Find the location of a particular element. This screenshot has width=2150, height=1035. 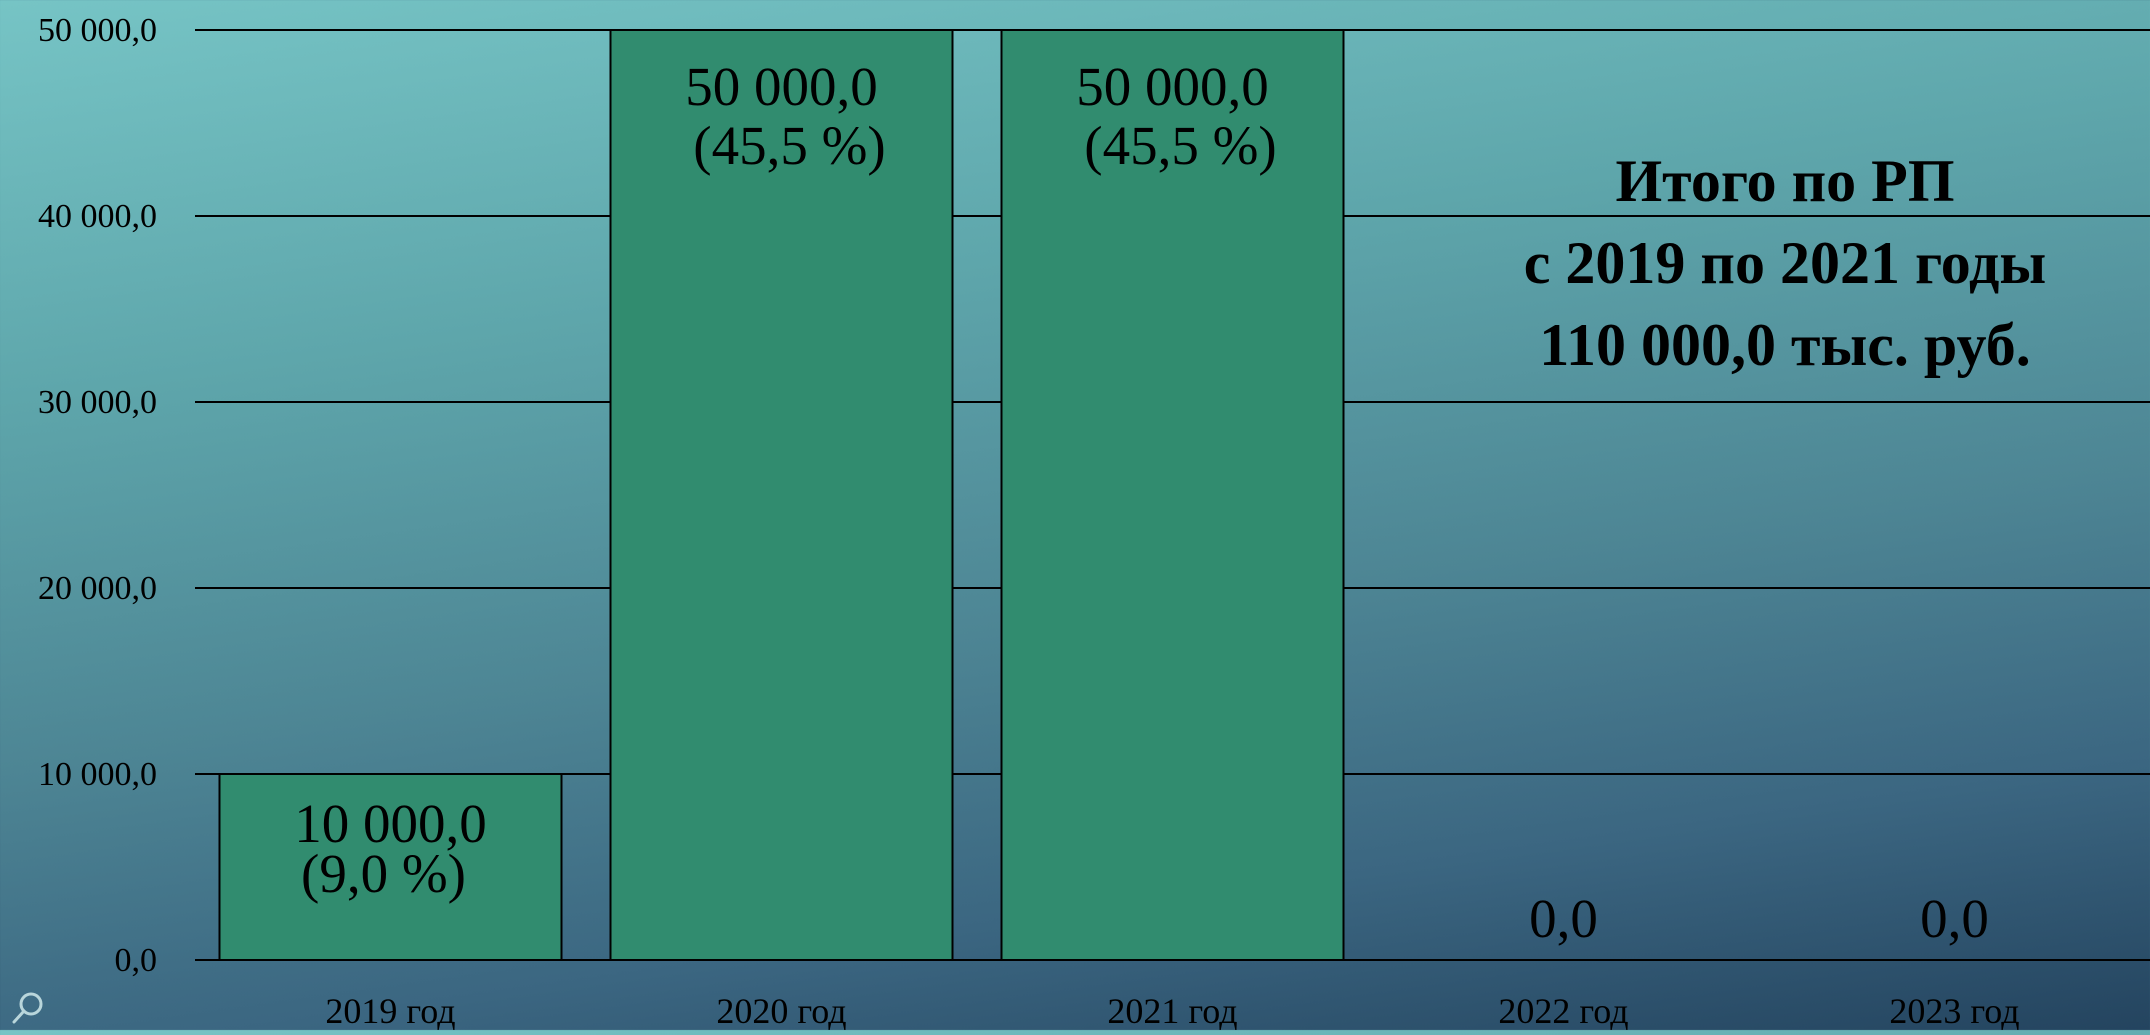

y-tick-label: 40 000,0 is located at coordinates (97, 216).